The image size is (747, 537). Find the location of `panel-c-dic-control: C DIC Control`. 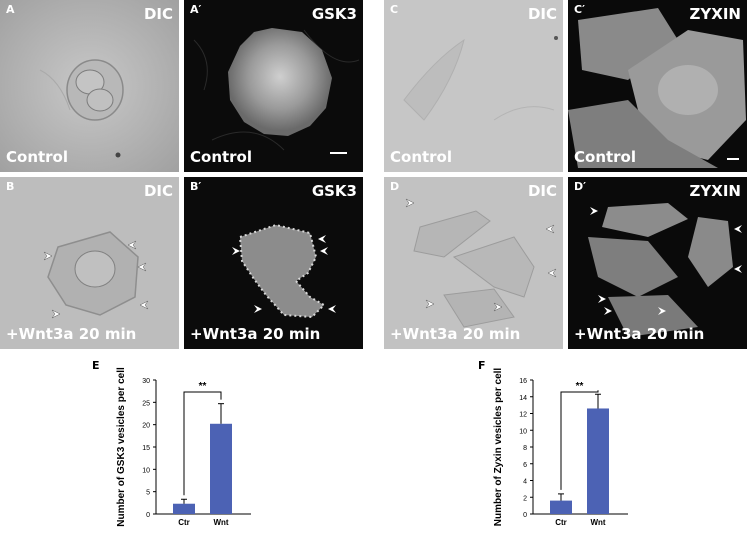

panel-c-dic-control: C DIC Control is located at coordinates (473, 86).